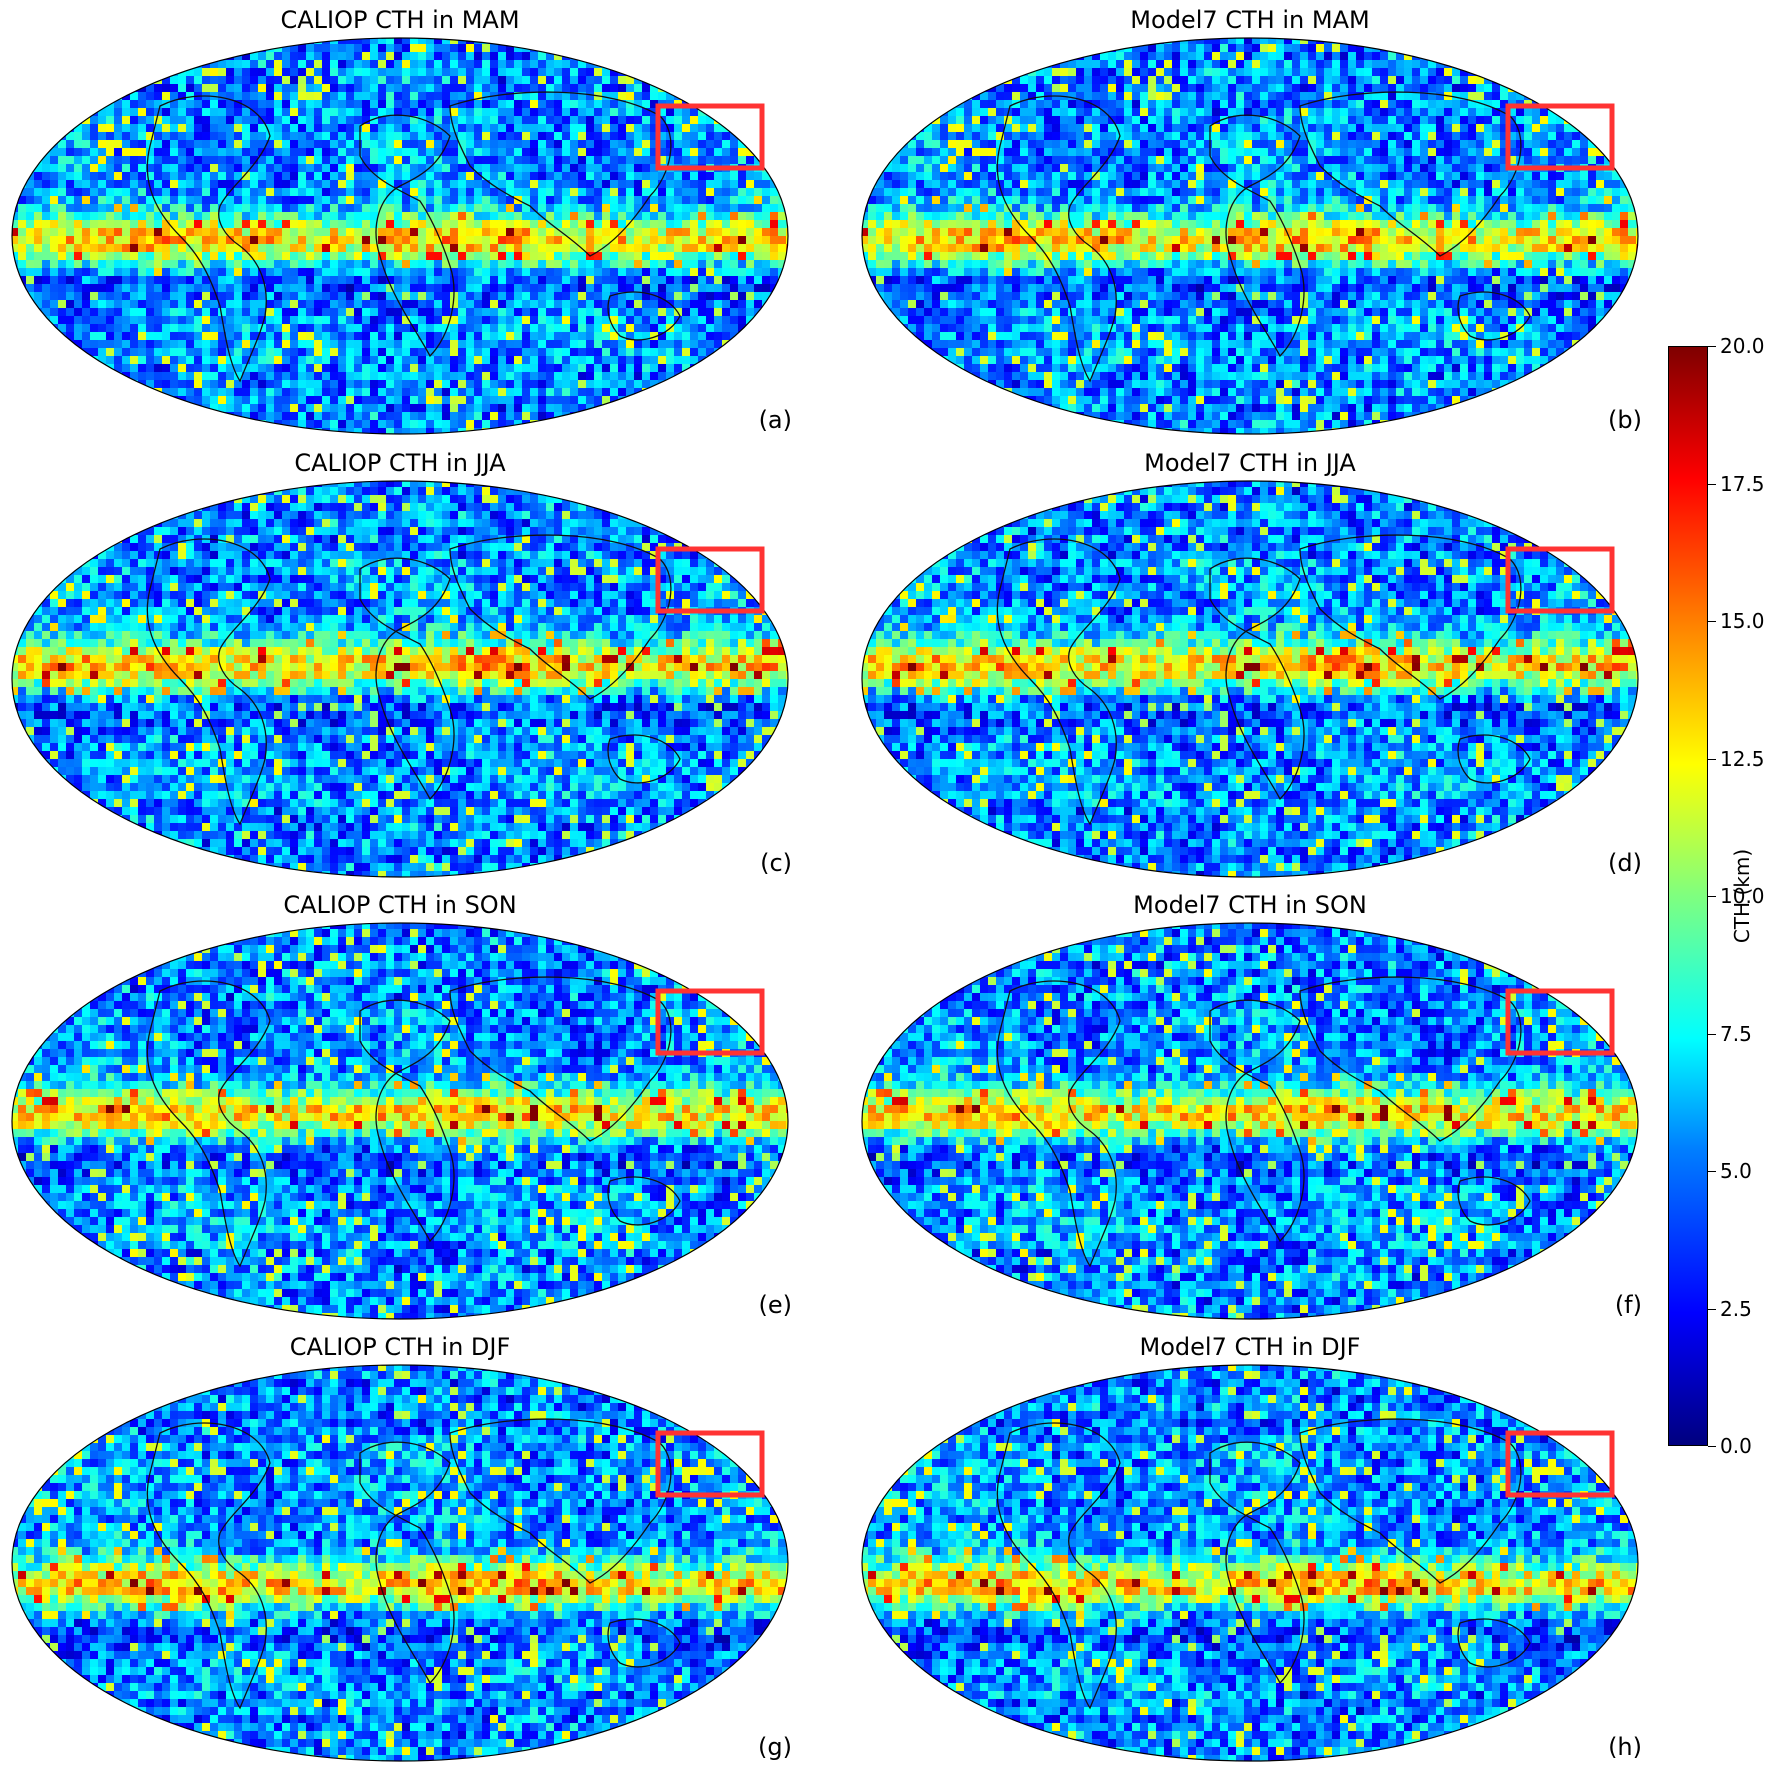  Describe the element at coordinates (775, 420) in the screenshot. I see `panel-label: (a)` at that location.